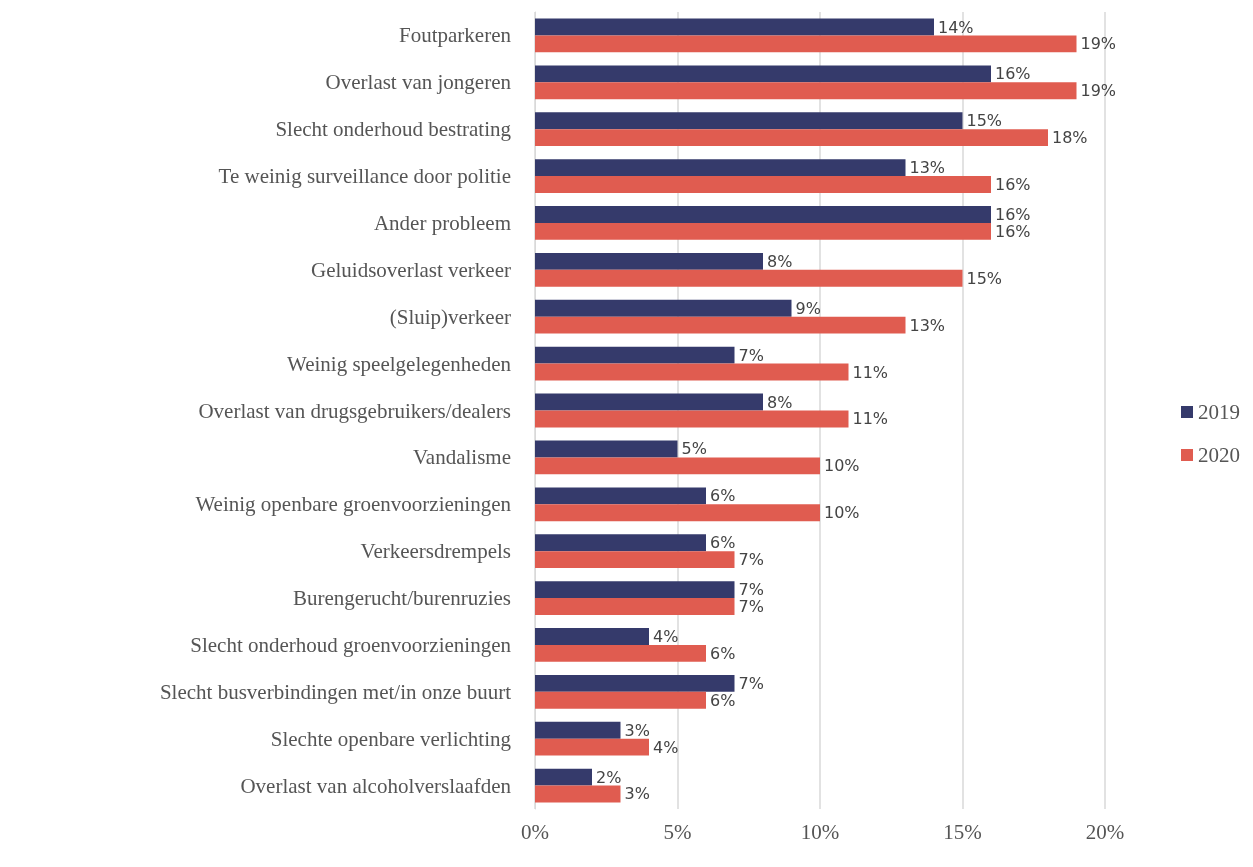 The height and width of the screenshot is (867, 1253). I want to click on x-tick-label: 10%, so click(820, 831).